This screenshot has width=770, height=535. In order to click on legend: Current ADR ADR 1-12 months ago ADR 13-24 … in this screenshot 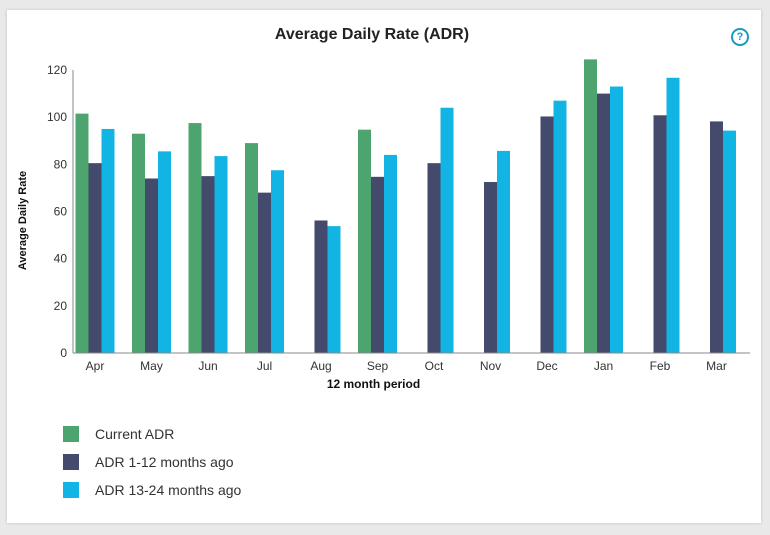, I will do `click(152, 462)`.